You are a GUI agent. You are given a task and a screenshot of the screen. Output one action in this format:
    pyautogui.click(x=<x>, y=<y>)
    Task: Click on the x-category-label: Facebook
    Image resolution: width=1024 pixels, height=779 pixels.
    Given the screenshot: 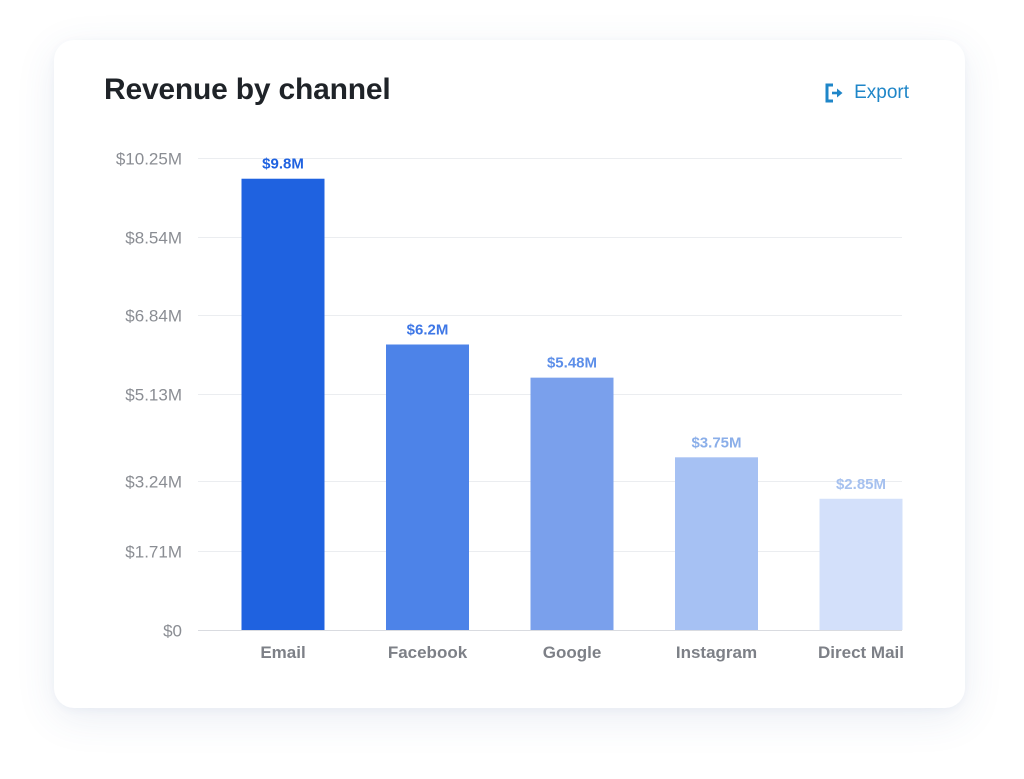 What is the action you would take?
    pyautogui.click(x=428, y=652)
    